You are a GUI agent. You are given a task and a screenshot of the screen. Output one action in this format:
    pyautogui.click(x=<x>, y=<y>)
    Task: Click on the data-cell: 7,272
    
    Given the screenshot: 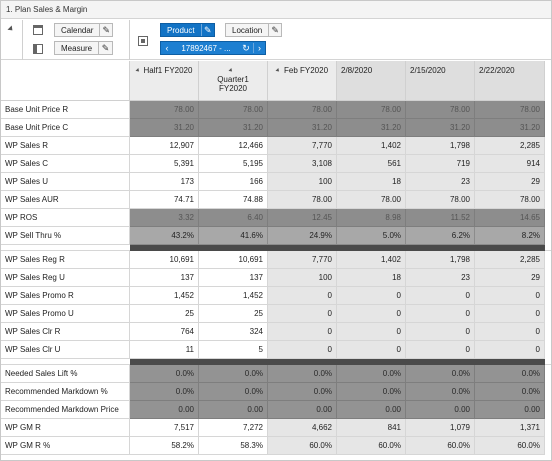 What is the action you would take?
    pyautogui.click(x=233, y=428)
    